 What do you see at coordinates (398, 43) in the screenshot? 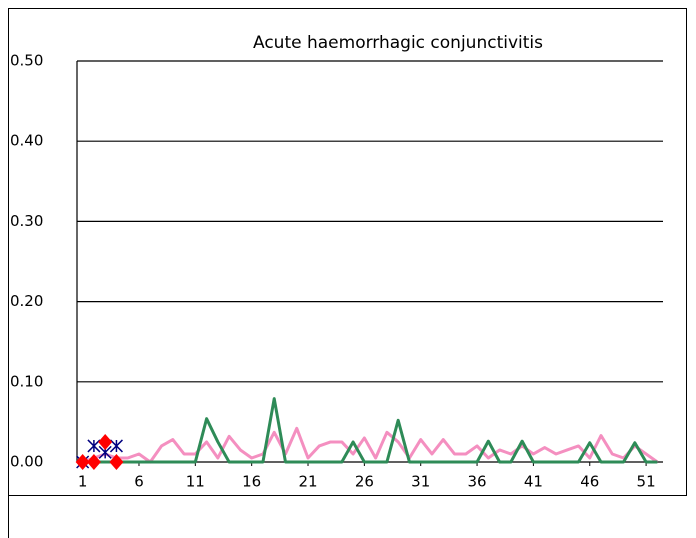
I see `chart-title: Acute haemorrhagic conjunctivitis` at bounding box center [398, 43].